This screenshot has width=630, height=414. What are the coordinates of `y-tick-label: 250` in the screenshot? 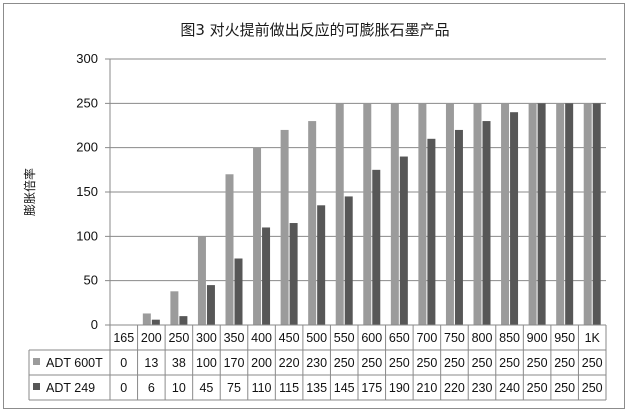 It's located at (87, 102).